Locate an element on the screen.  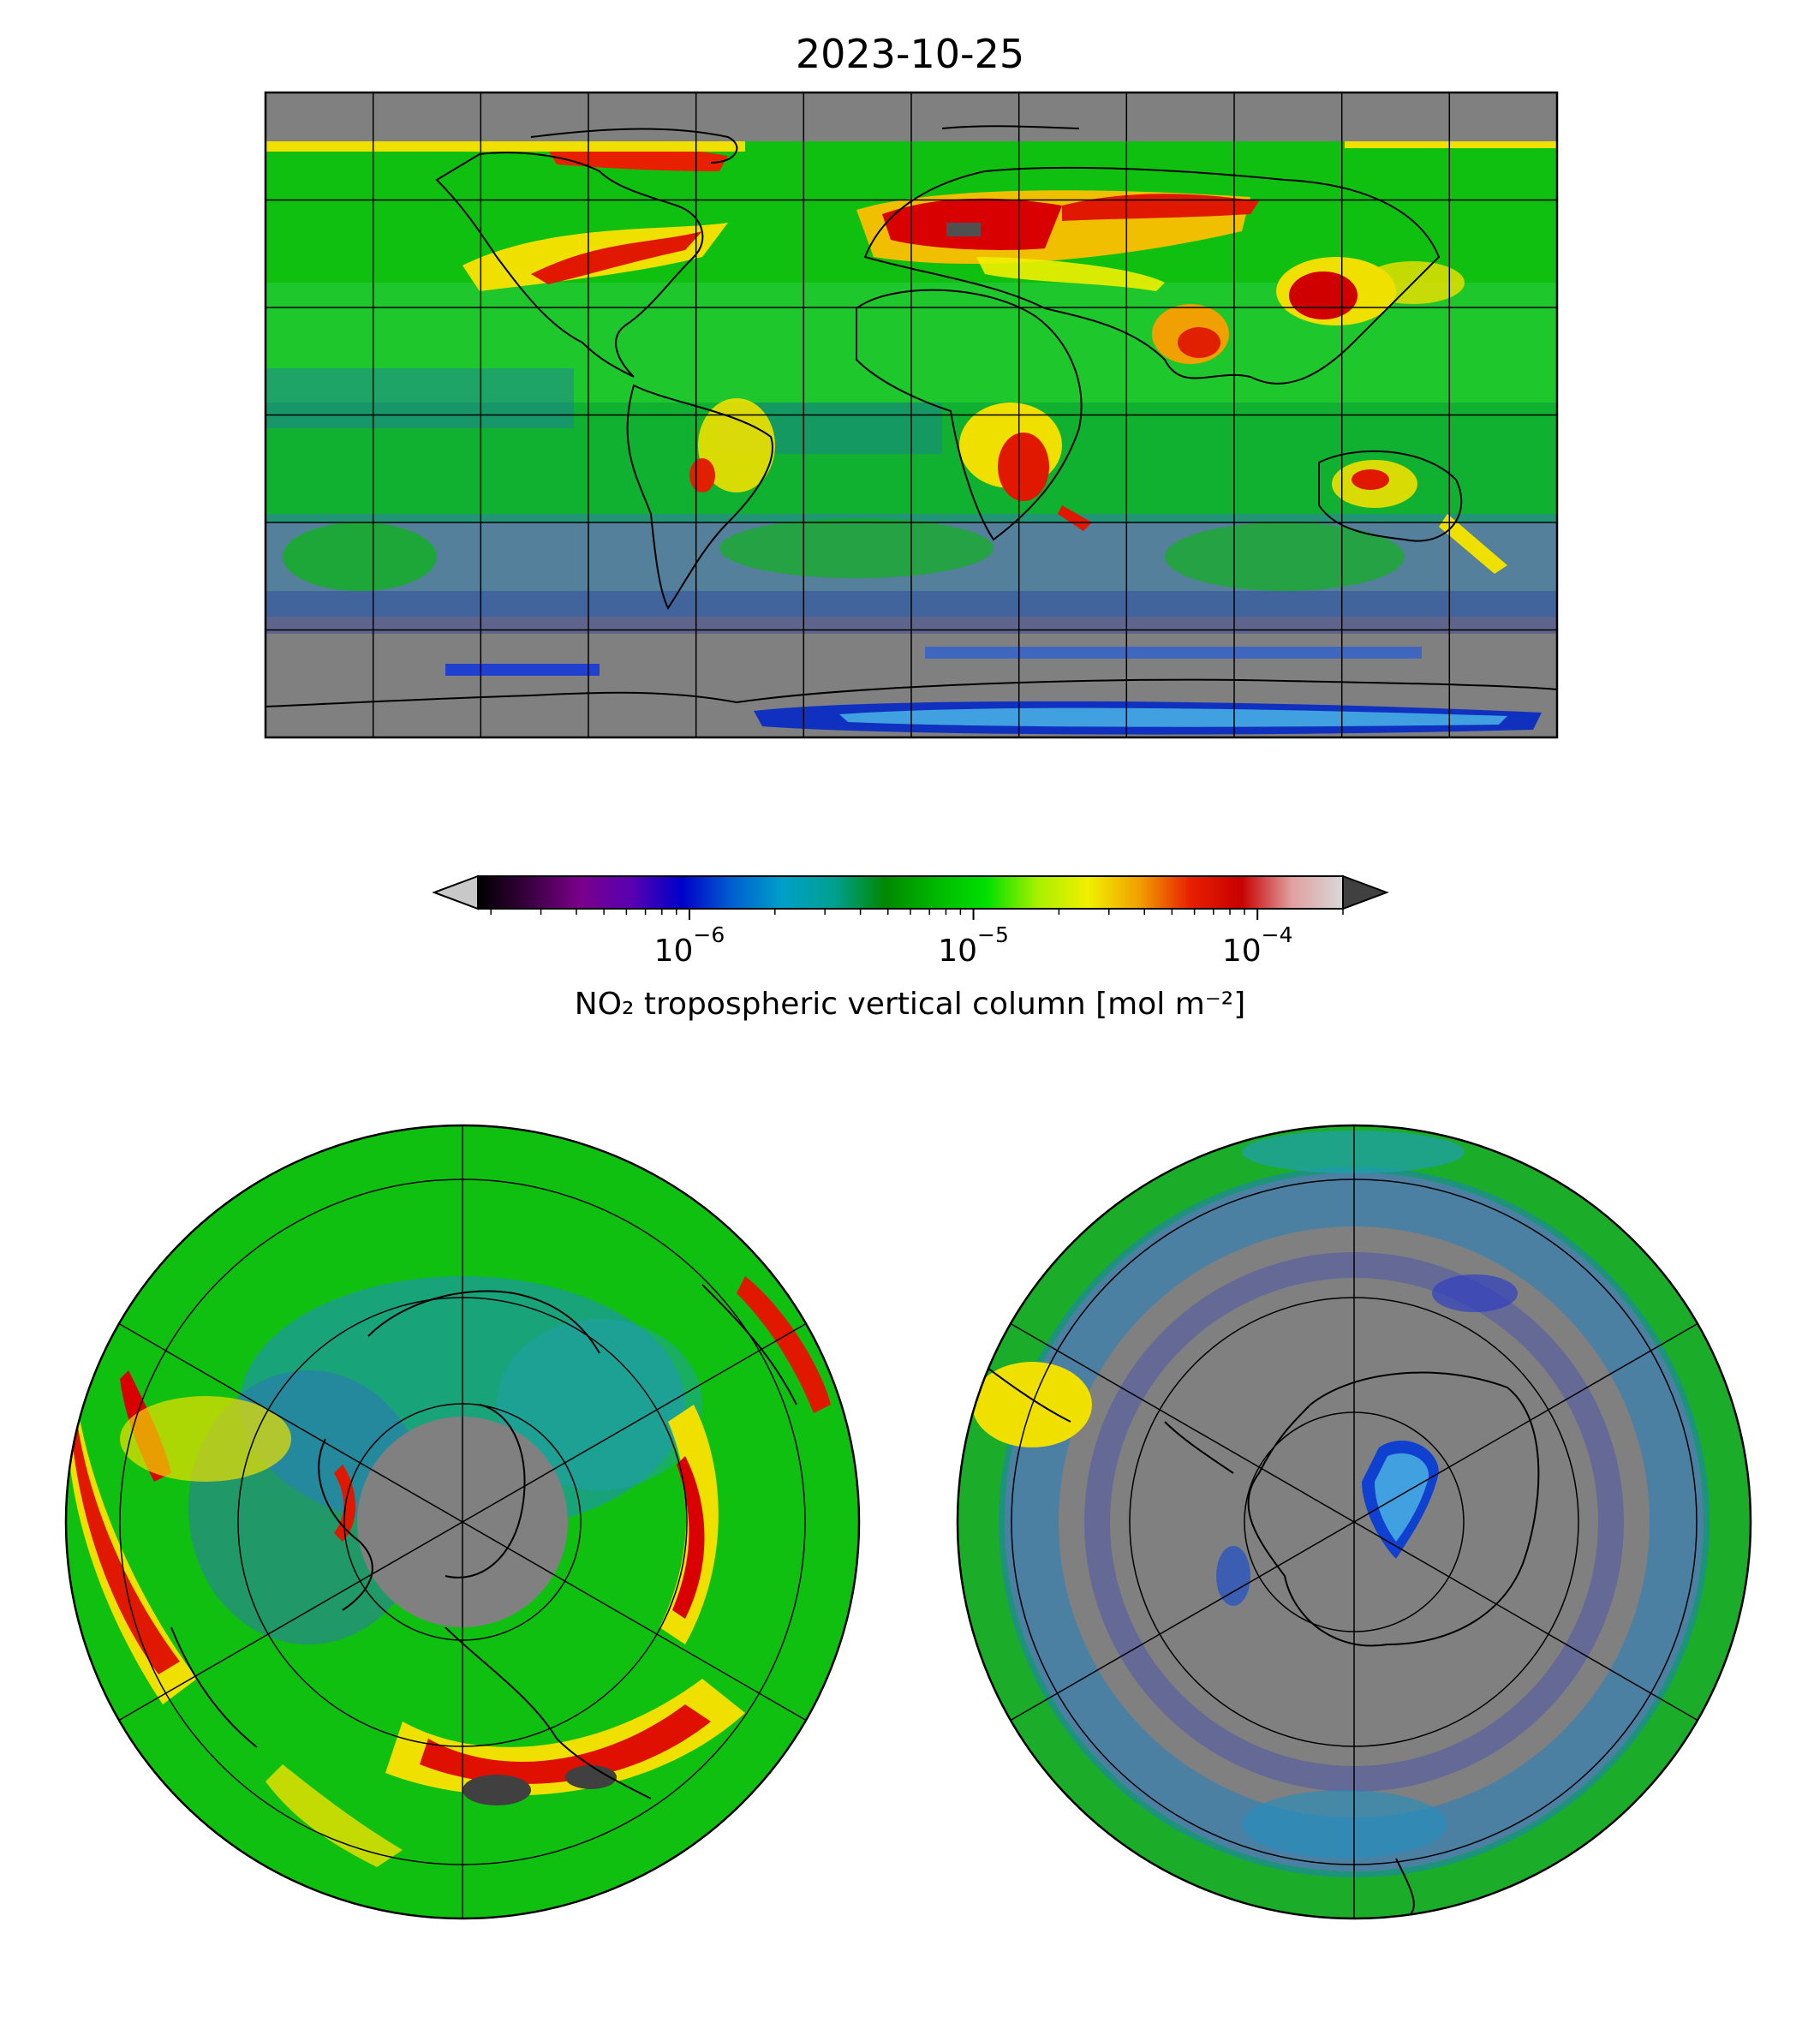
colorbar-tick-label: 10−5 is located at coordinates (973, 946).